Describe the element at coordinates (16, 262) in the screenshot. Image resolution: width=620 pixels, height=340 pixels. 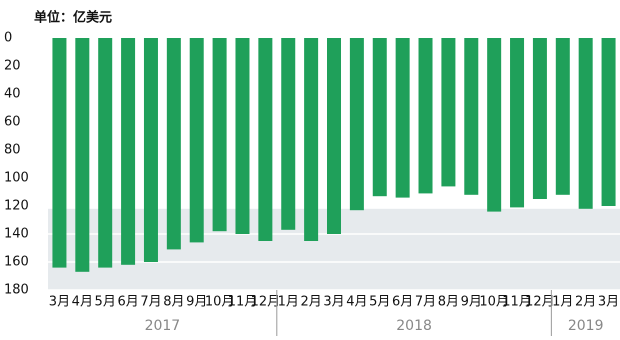
I see `y-tick-label: 160` at that location.